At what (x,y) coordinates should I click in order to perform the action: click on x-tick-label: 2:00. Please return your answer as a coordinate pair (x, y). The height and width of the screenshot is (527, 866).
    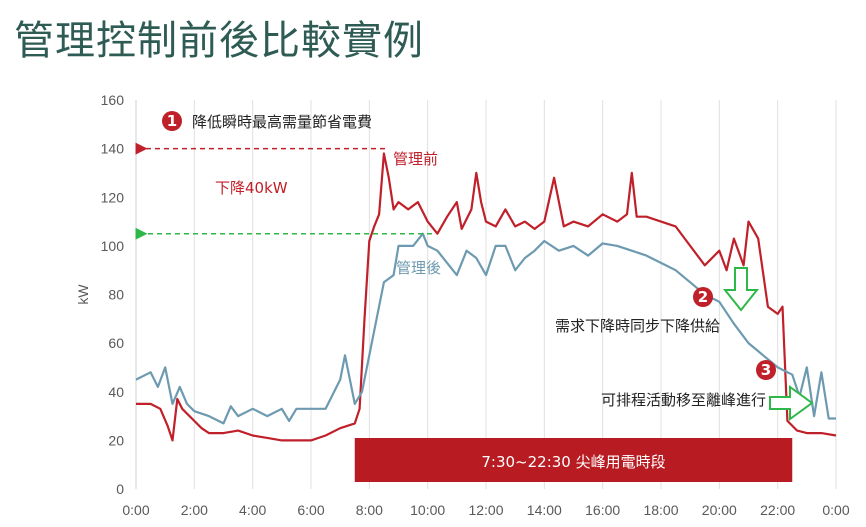
    Looking at the image, I should click on (194, 510).